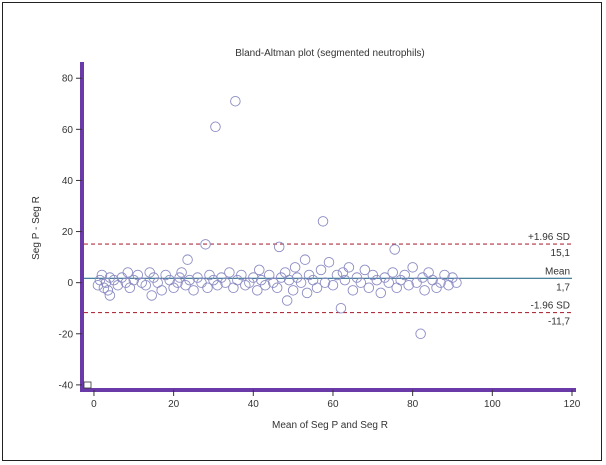 Image resolution: width=606 pixels, height=465 pixels. Describe the element at coordinates (330, 425) in the screenshot. I see `x-axis-label: Mean of Seg P and Seg R` at that location.